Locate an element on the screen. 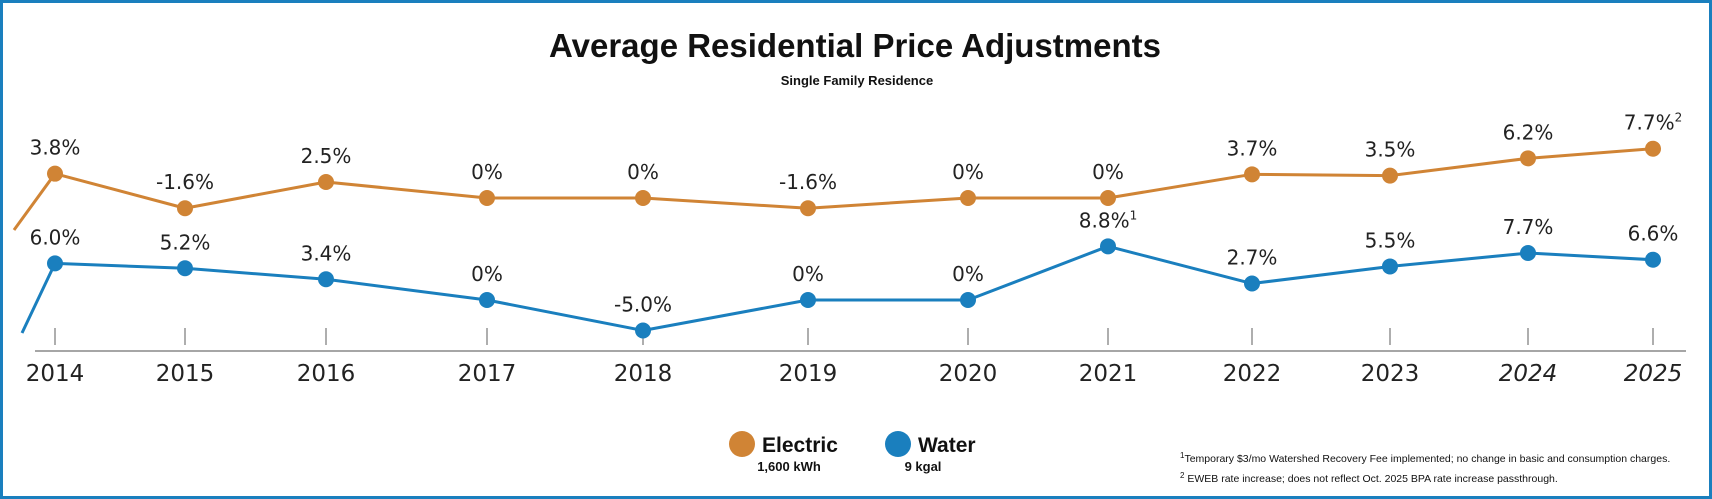 Image resolution: width=1712 pixels, height=499 pixels. water-data-label: 8.8%1 is located at coordinates (1108, 220).